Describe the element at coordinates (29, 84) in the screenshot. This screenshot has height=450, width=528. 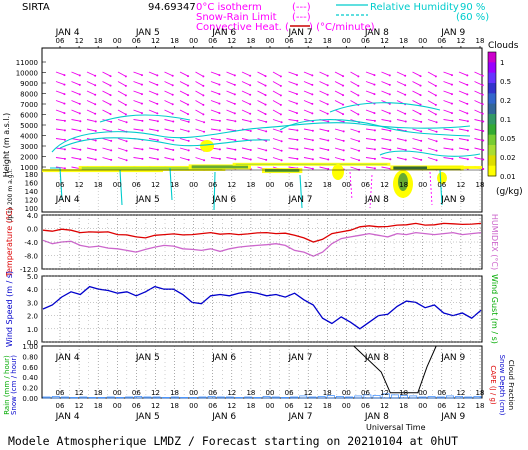
I see `cloud-y-tick: 9000` at that location.